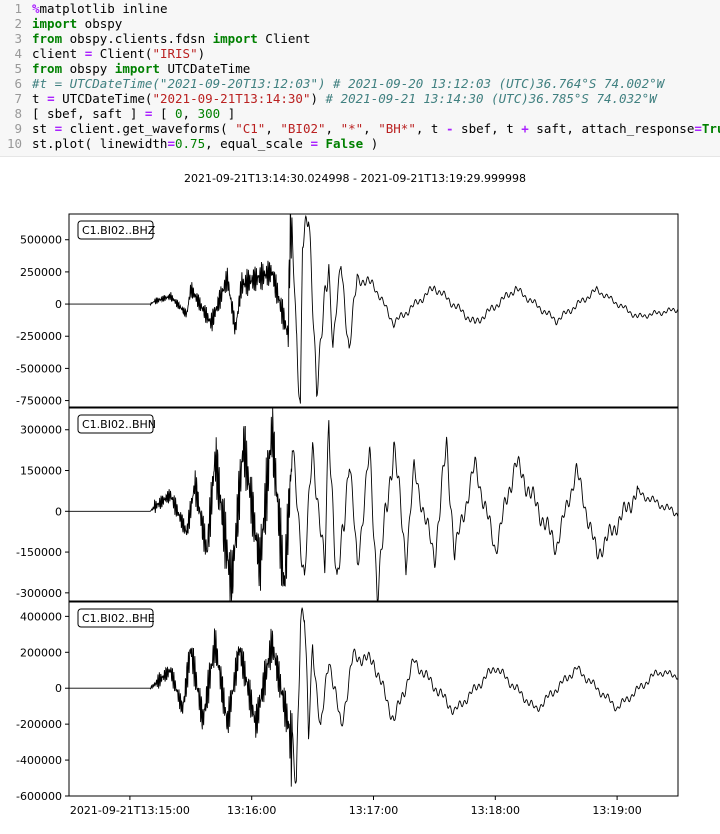 The image size is (720, 834). I want to click on line-number: 6, so click(18, 83).